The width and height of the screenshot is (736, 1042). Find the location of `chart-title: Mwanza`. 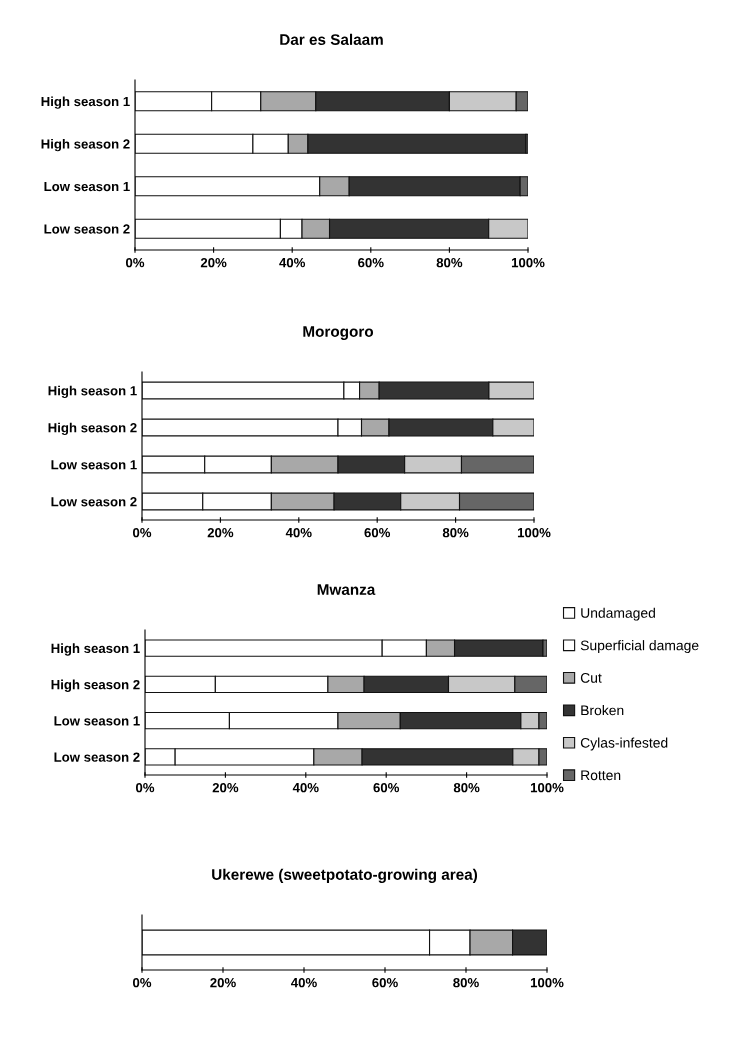

chart-title: Mwanza is located at coordinates (346, 589).